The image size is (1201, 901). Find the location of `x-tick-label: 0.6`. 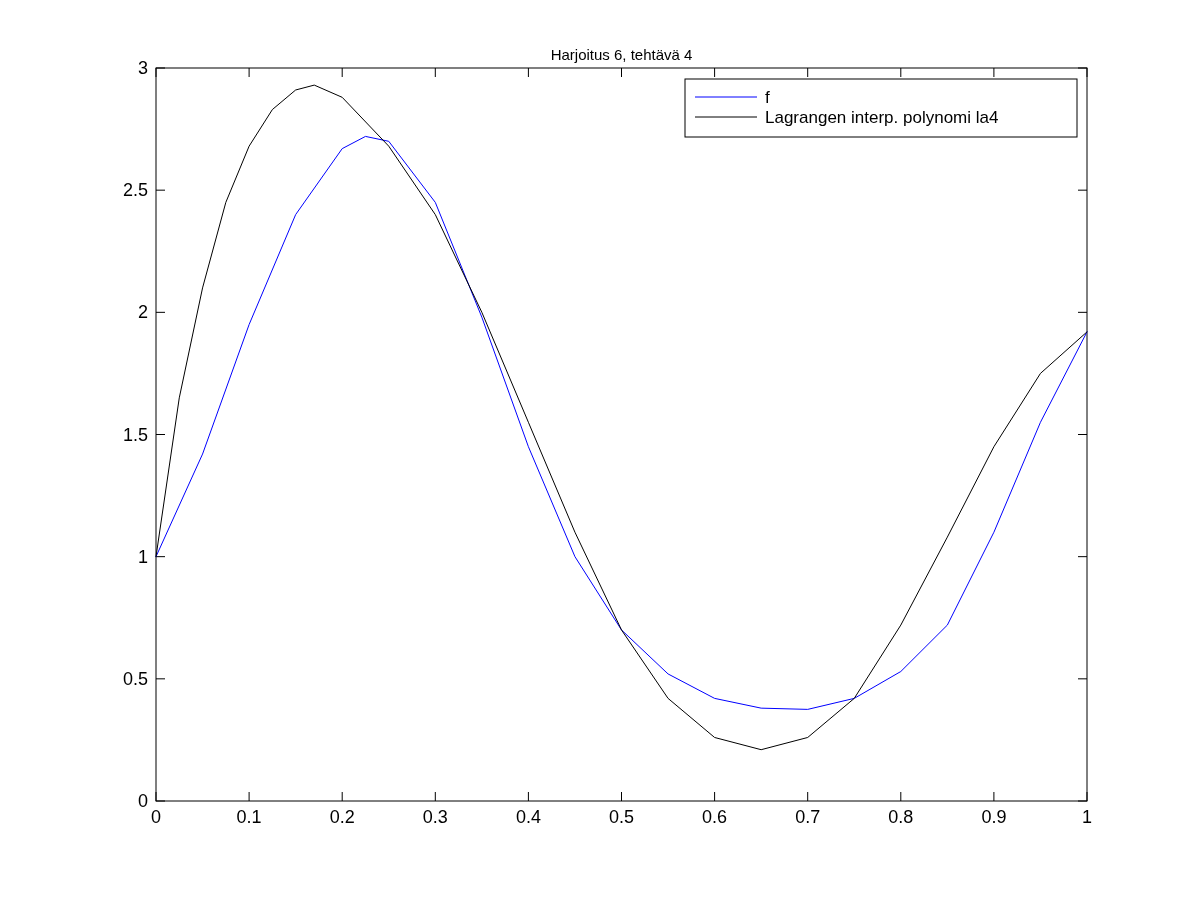

x-tick-label: 0.6 is located at coordinates (715, 817).